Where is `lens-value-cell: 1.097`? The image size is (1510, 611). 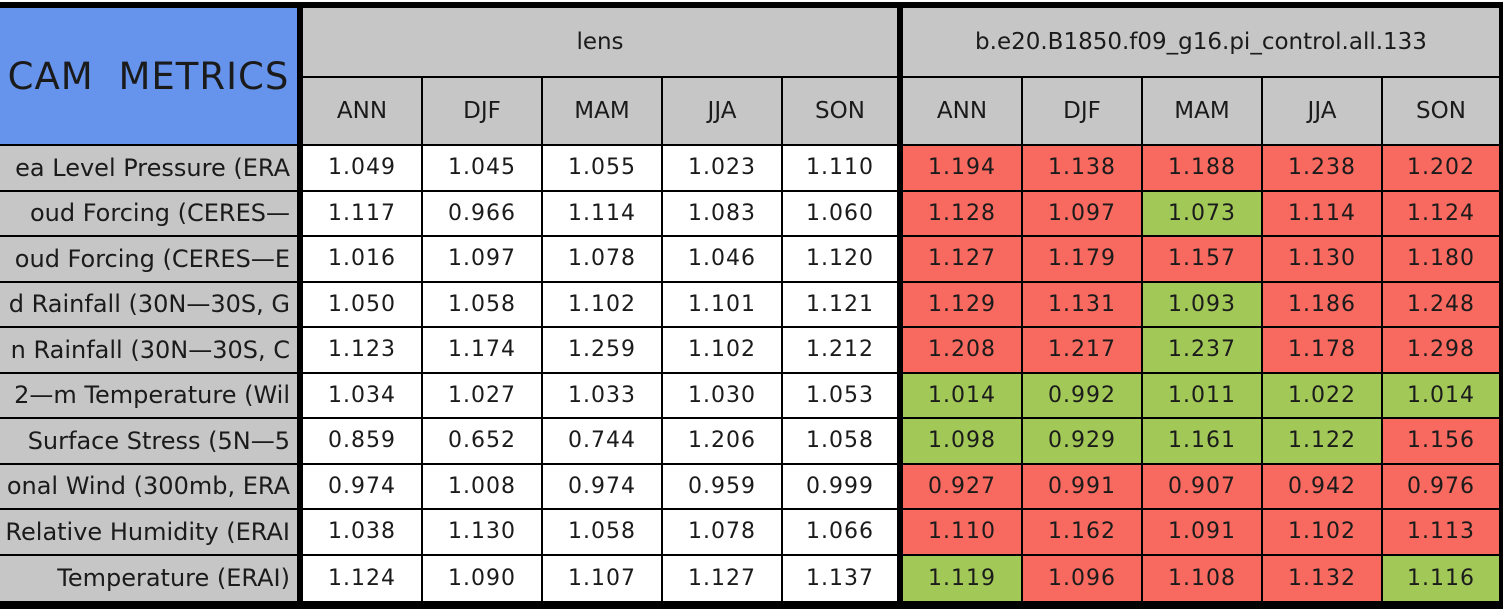
lens-value-cell: 1.097 is located at coordinates (483, 260).